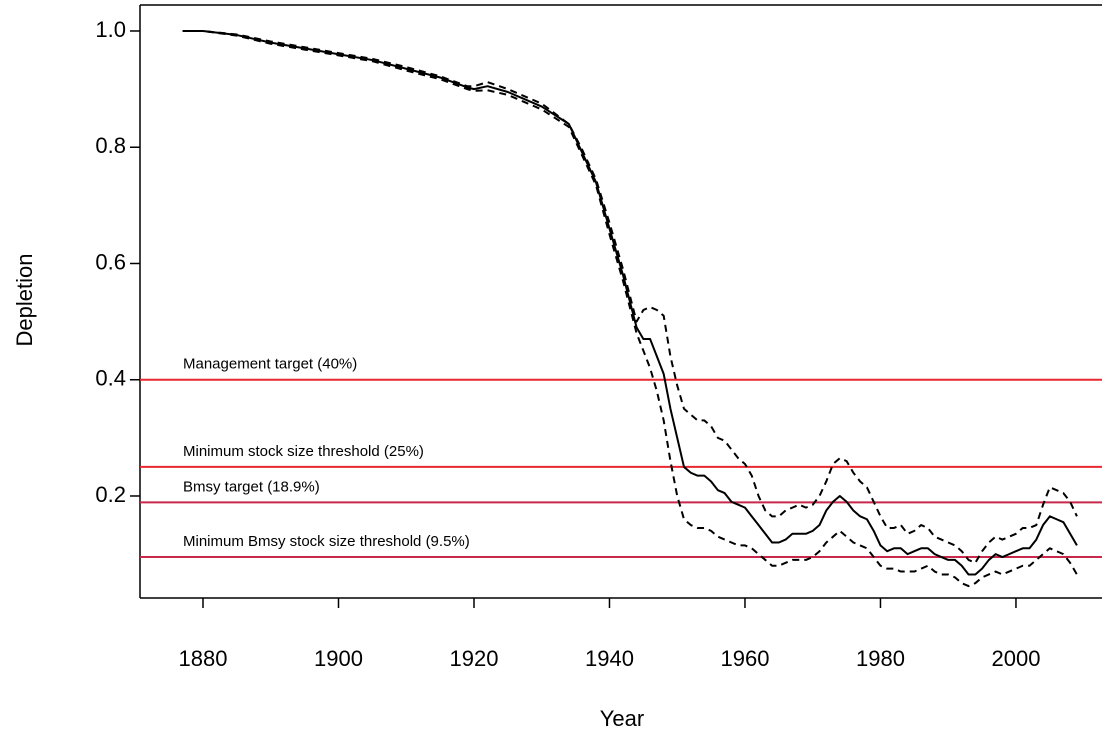 This screenshot has width=1102, height=736. I want to click on x-tick-label: 1920, so click(474, 658).